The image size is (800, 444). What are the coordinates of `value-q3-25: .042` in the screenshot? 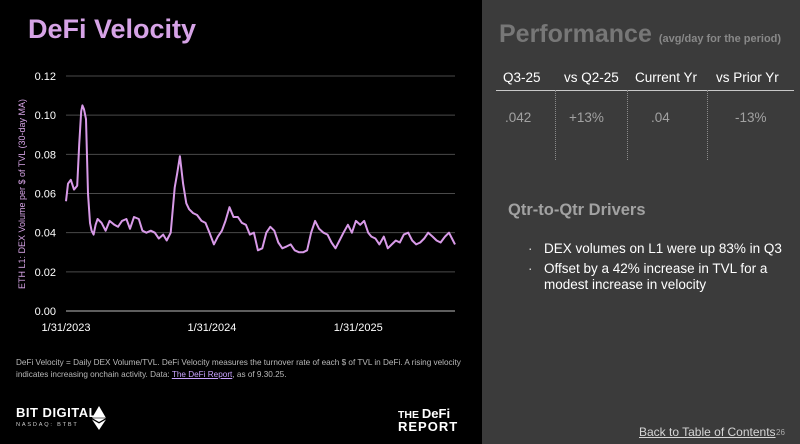 It's located at (518, 117).